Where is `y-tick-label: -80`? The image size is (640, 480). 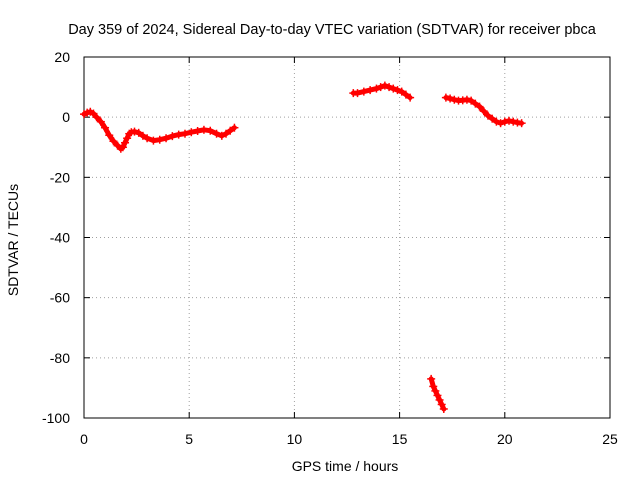
y-tick-label: -80 is located at coordinates (60, 358).